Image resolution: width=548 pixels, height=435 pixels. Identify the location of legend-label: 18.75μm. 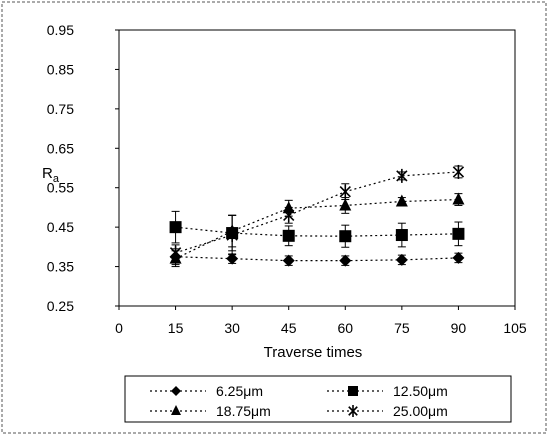
(243, 411).